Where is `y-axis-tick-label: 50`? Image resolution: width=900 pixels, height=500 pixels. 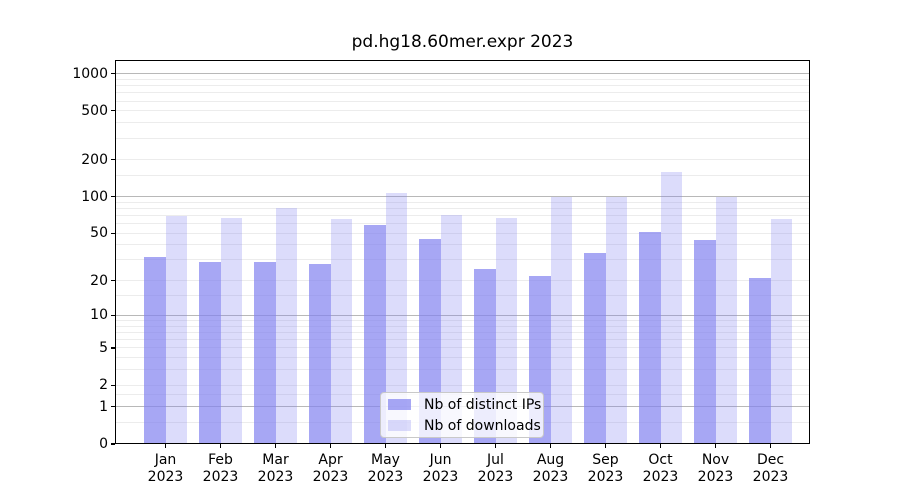 y-axis-tick-label: 50 is located at coordinates (99, 233).